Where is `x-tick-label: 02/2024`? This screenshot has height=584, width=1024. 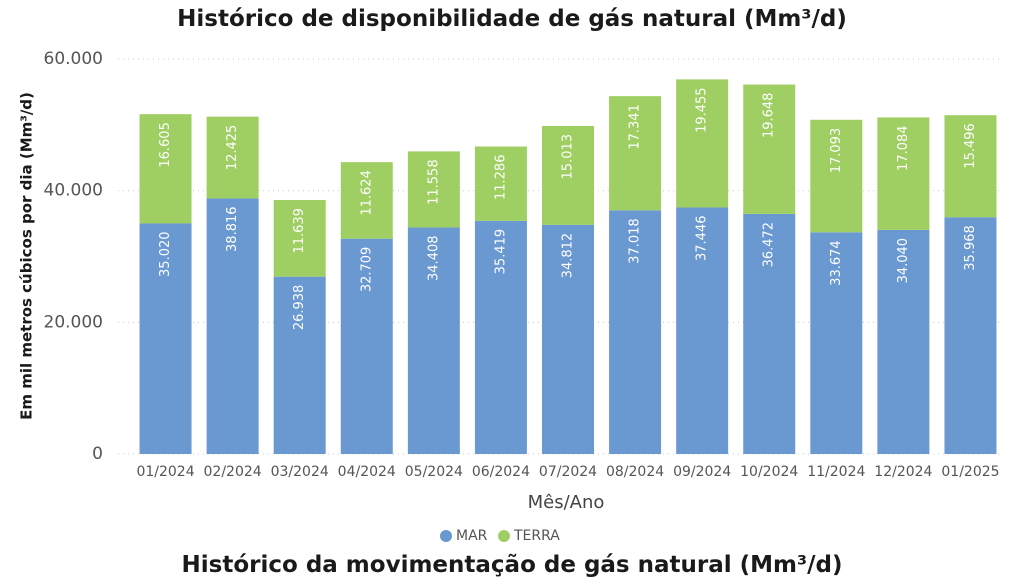 x-tick-label: 02/2024 is located at coordinates (233, 472).